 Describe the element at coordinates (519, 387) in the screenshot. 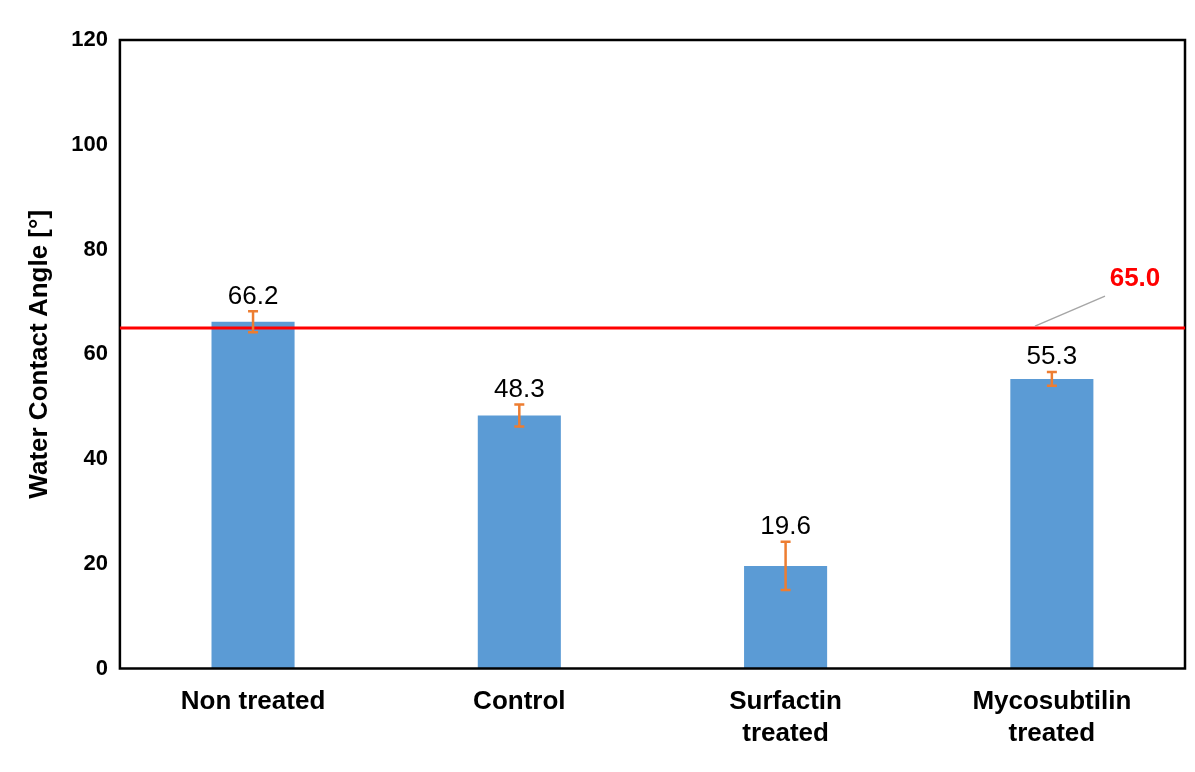

I see `data-label: 48.3` at that location.